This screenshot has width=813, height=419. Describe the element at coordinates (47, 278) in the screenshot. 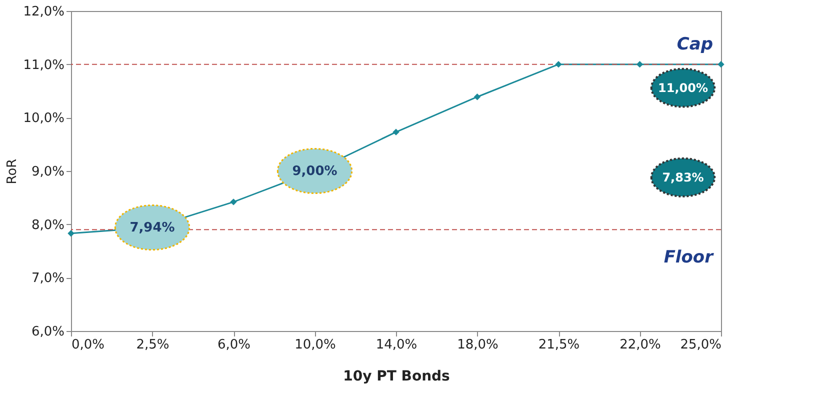

I see `y-tick-label: 7,0%` at that location.